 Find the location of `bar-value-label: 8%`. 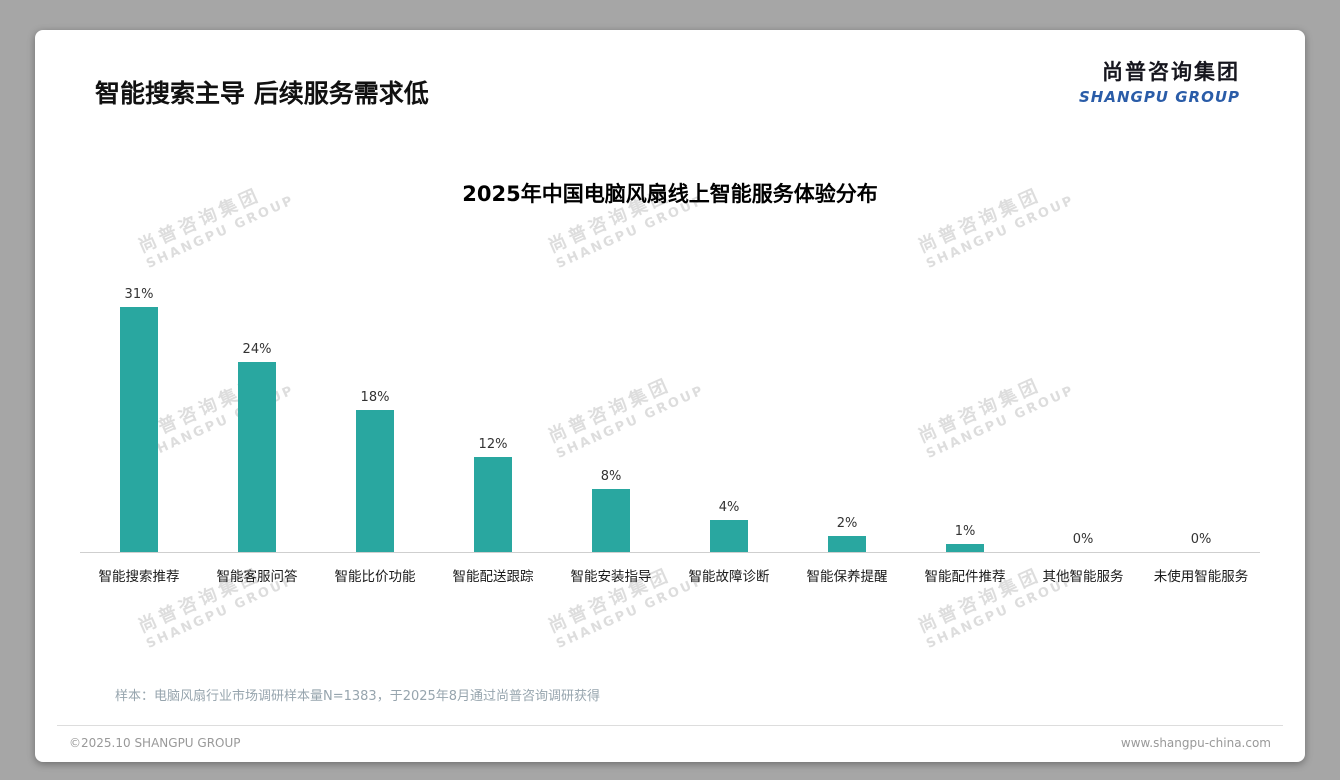

bar-value-label: 8% is located at coordinates (611, 476).